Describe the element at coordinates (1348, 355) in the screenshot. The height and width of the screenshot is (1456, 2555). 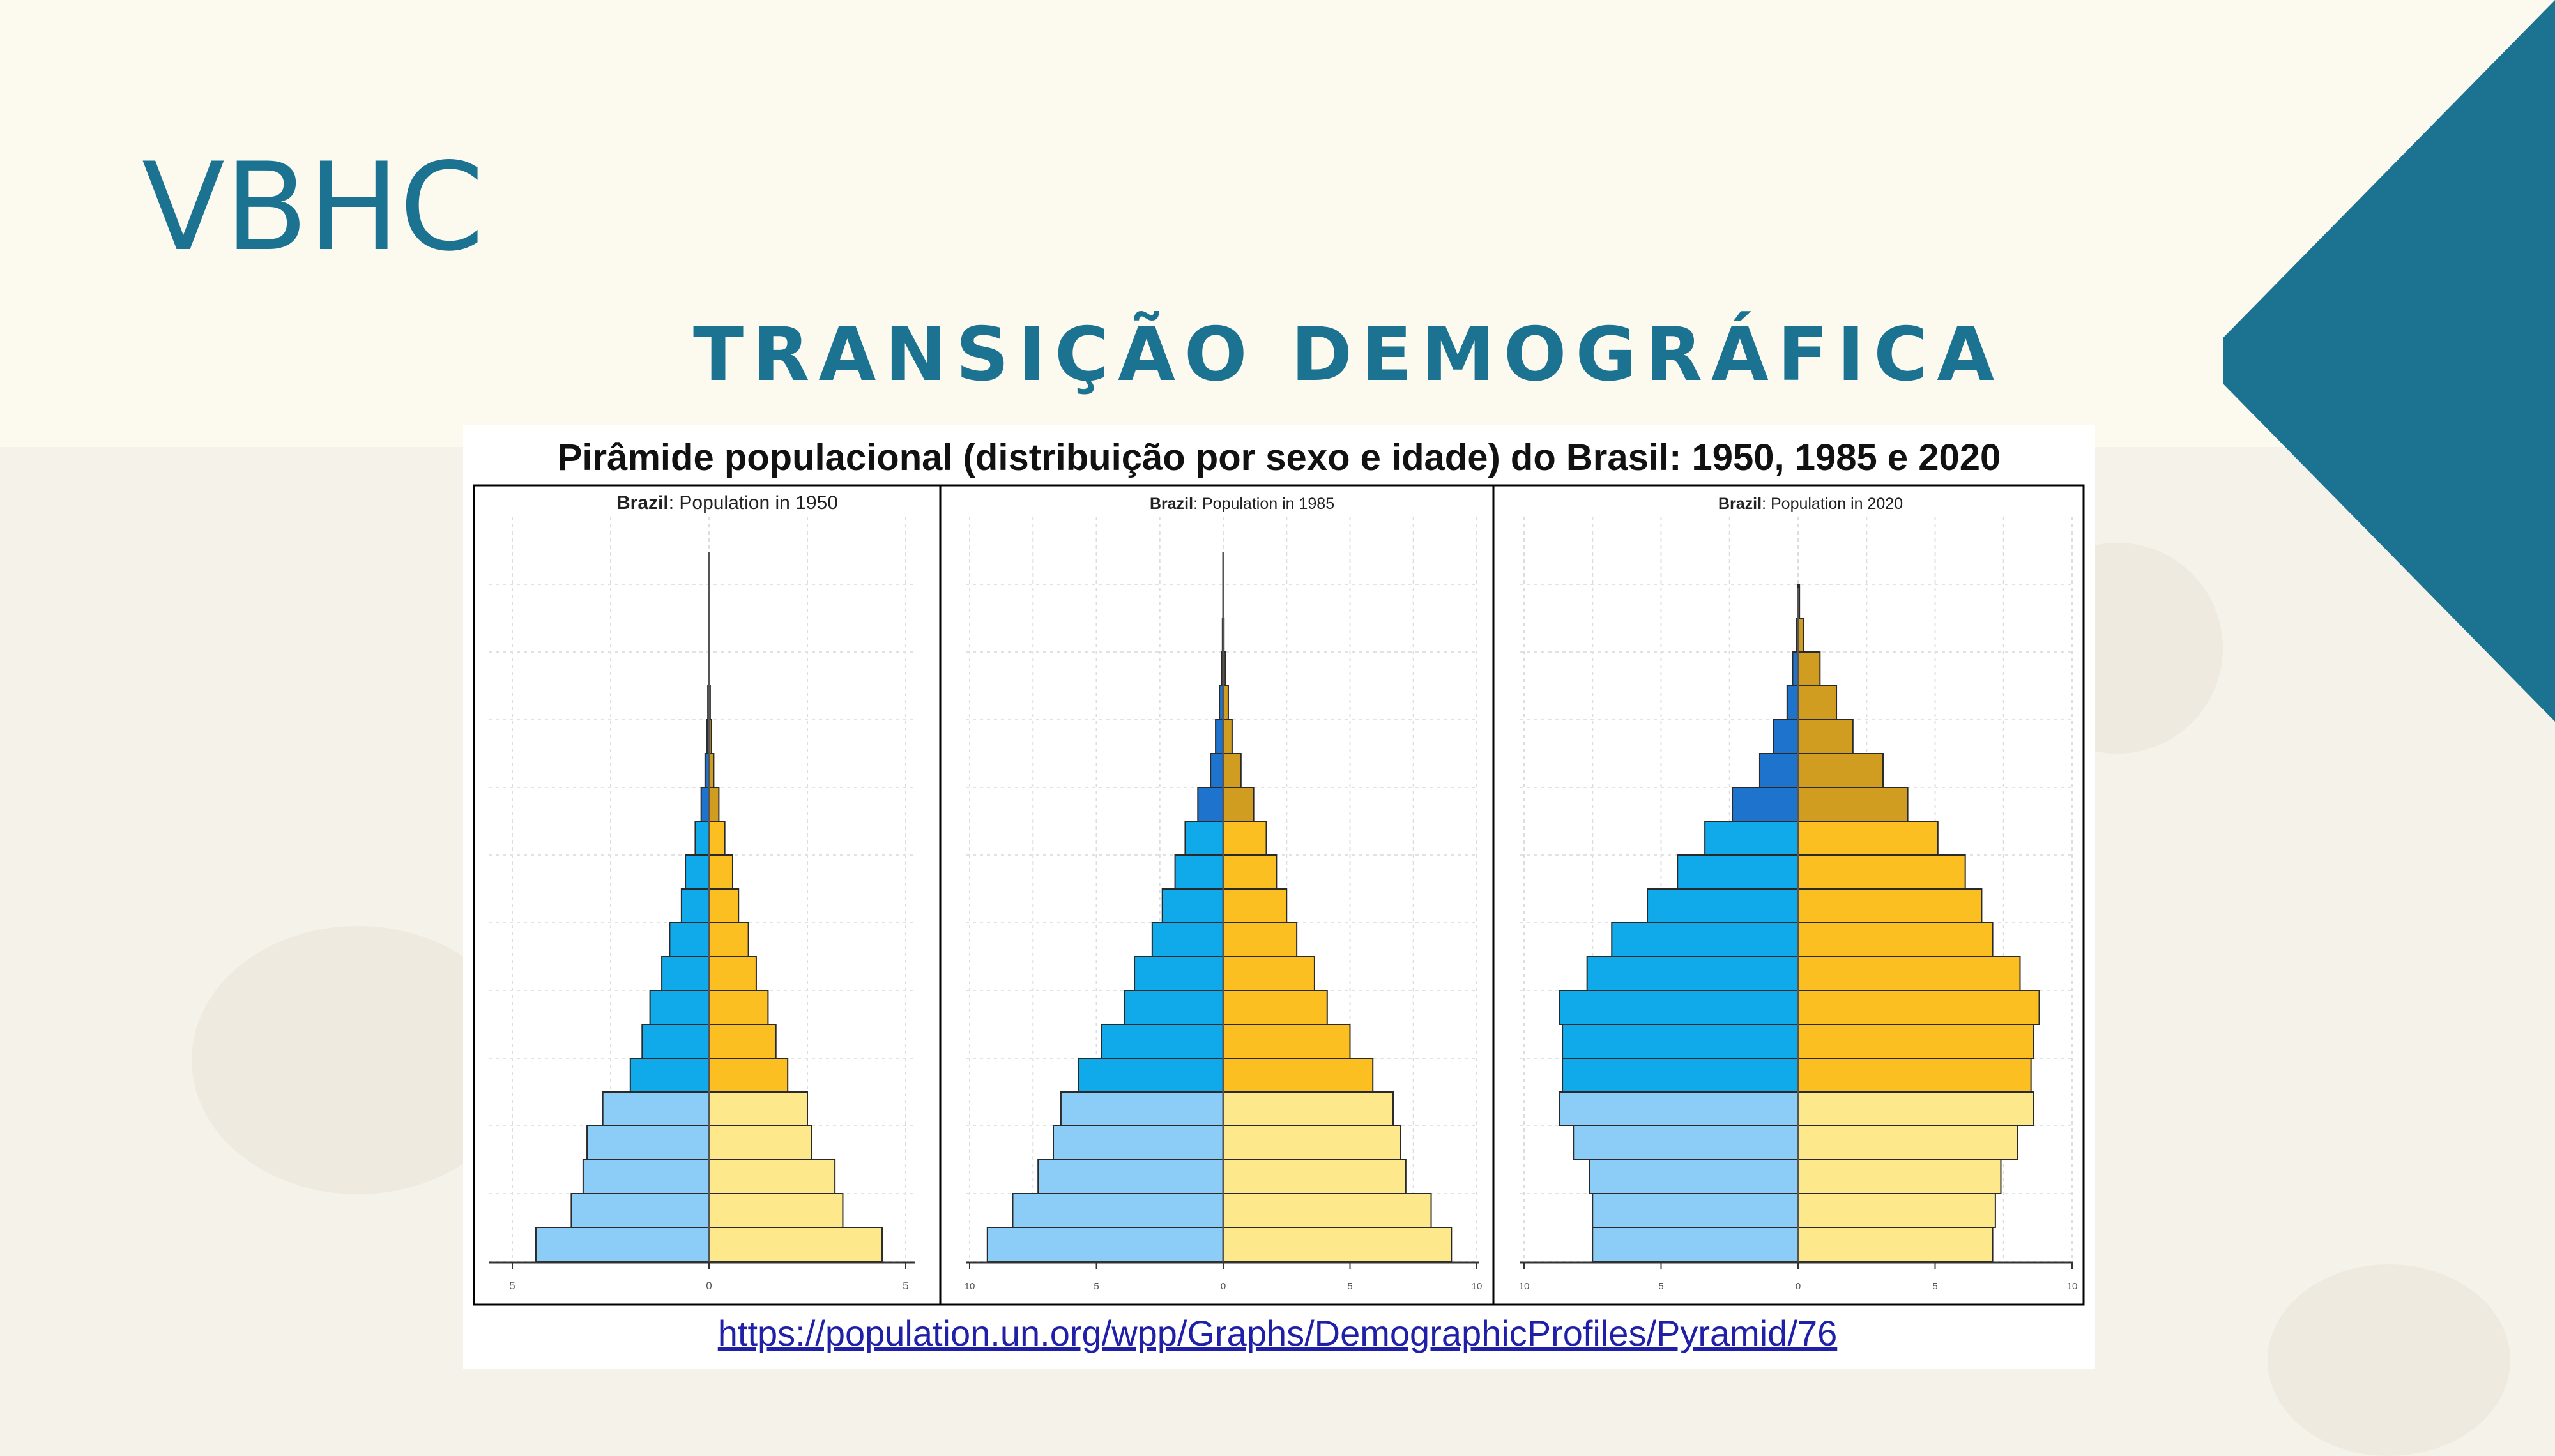
I see `slide-subtitle: TRANSIÇÃO DEMOGRÁFICA` at that location.